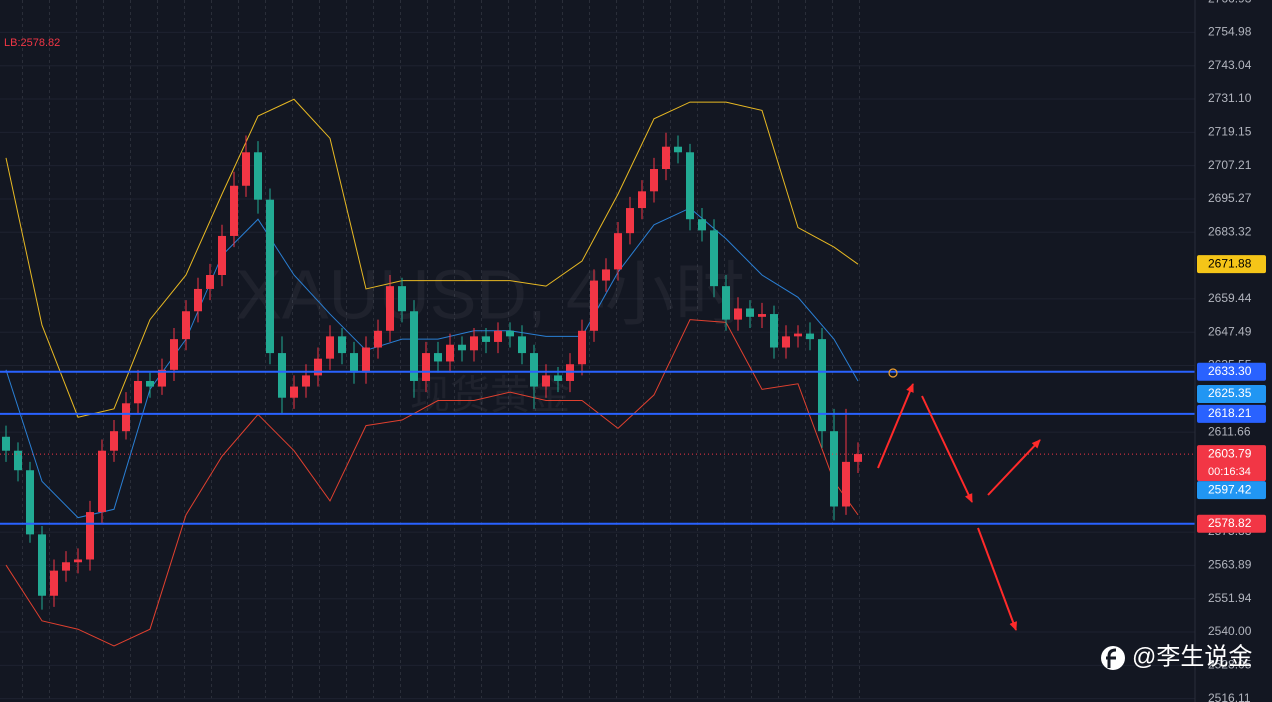 The height and width of the screenshot is (702, 1272). I want to click on y-tick-label: 2647.49, so click(1230, 331).